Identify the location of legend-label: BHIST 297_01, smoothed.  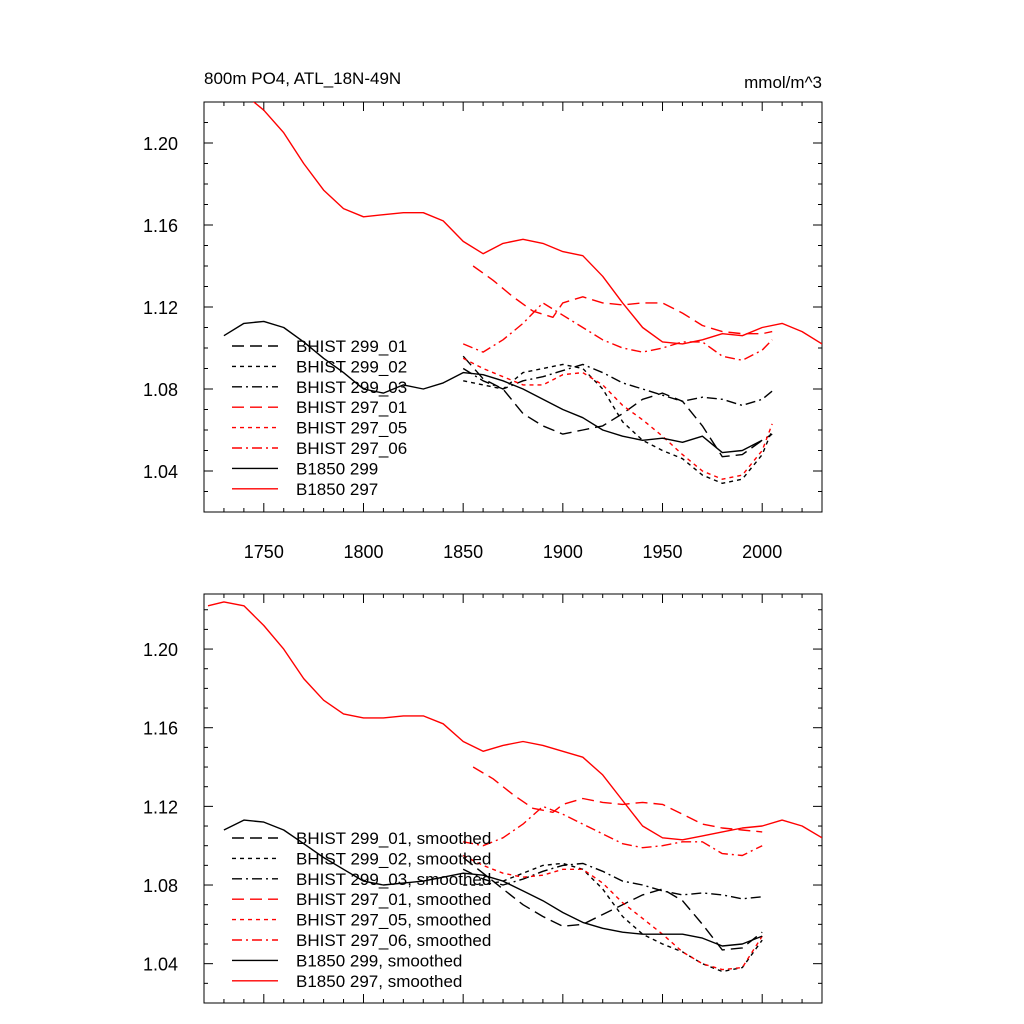
(393, 899).